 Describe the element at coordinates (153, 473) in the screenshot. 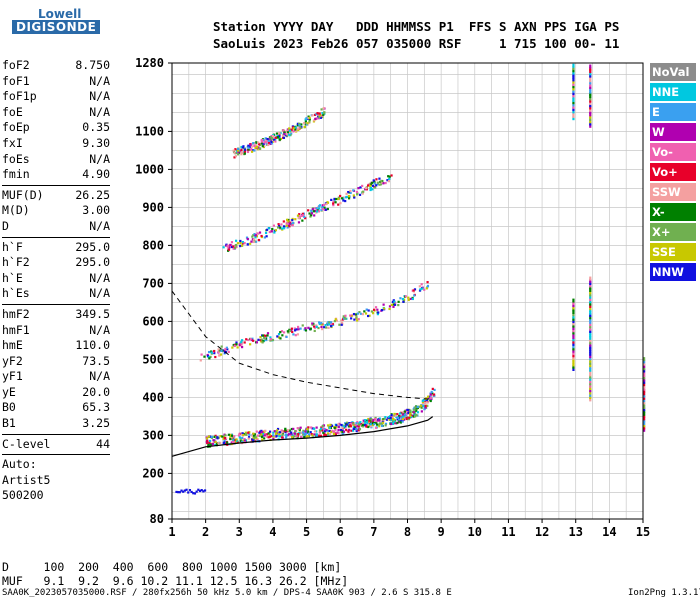

I see `y-tick-label: 200` at that location.